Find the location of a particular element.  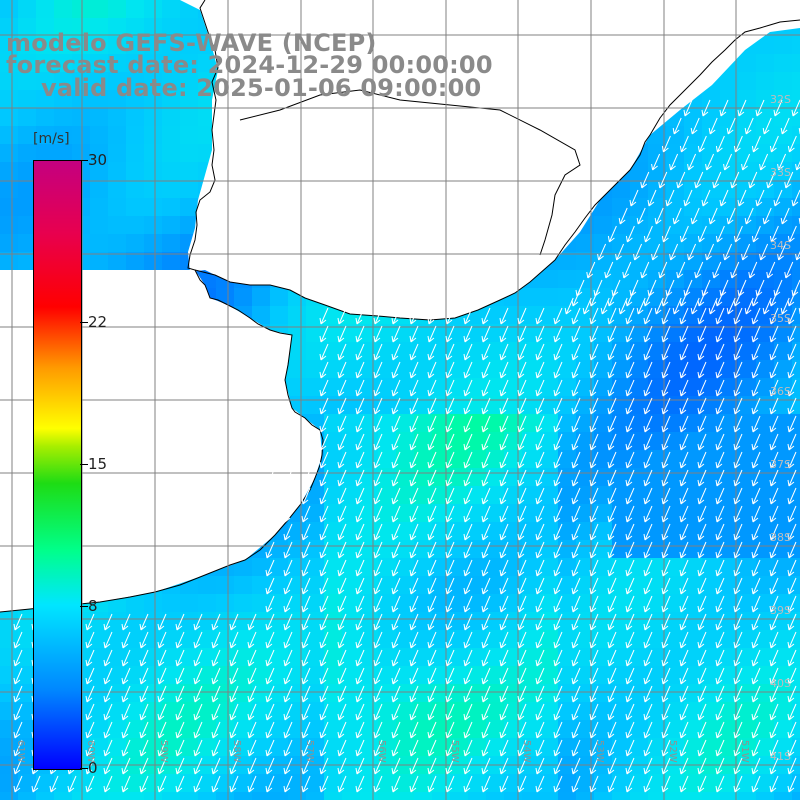

latitude-label: 39S is located at coordinates (780, 610).